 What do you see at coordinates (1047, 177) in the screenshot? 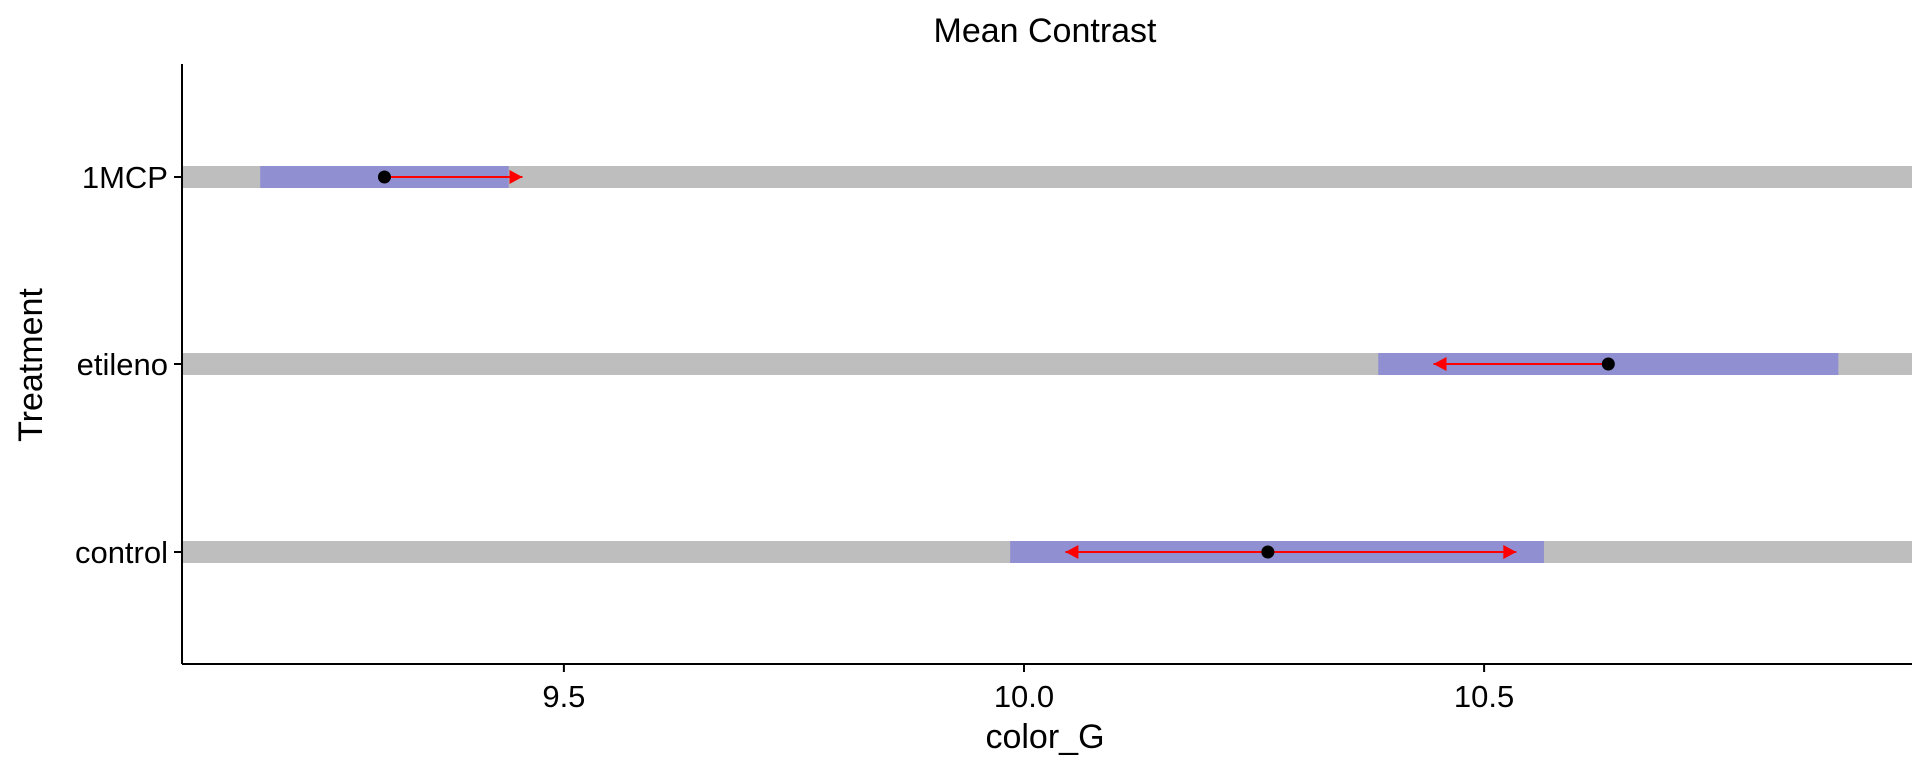
I see `band-1mcp` at bounding box center [1047, 177].